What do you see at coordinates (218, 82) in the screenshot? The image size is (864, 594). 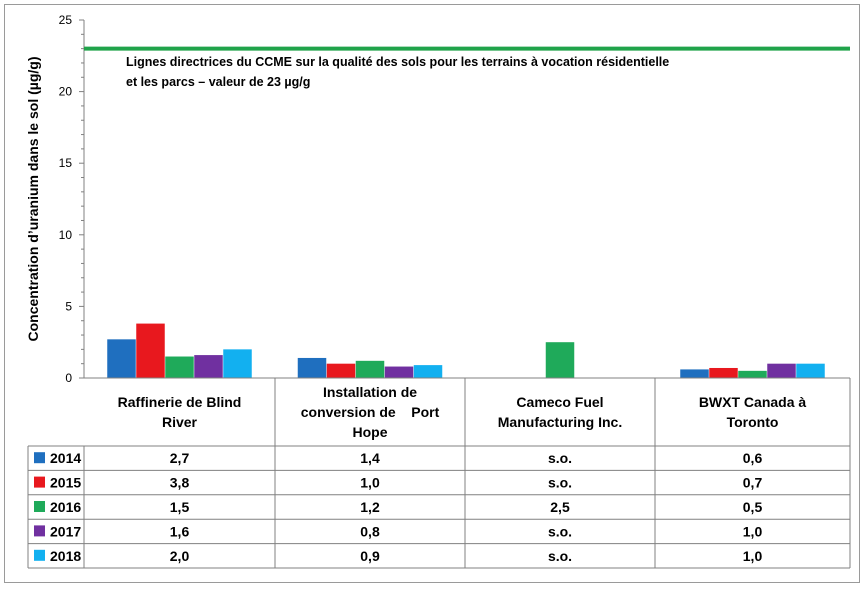 I see `guideline-label-line2: et les parcs – valeur de 23 µg/g` at bounding box center [218, 82].